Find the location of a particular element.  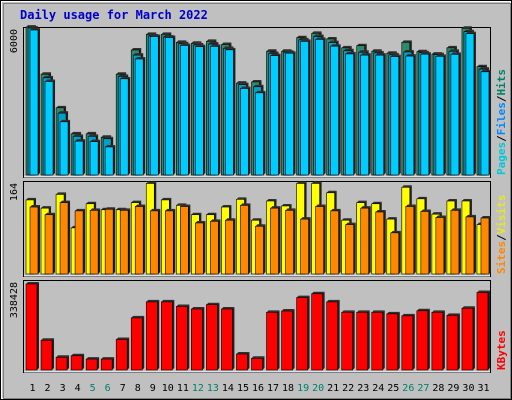

panel-bottom-ymax-label: 338428 is located at coordinates (14, 300).